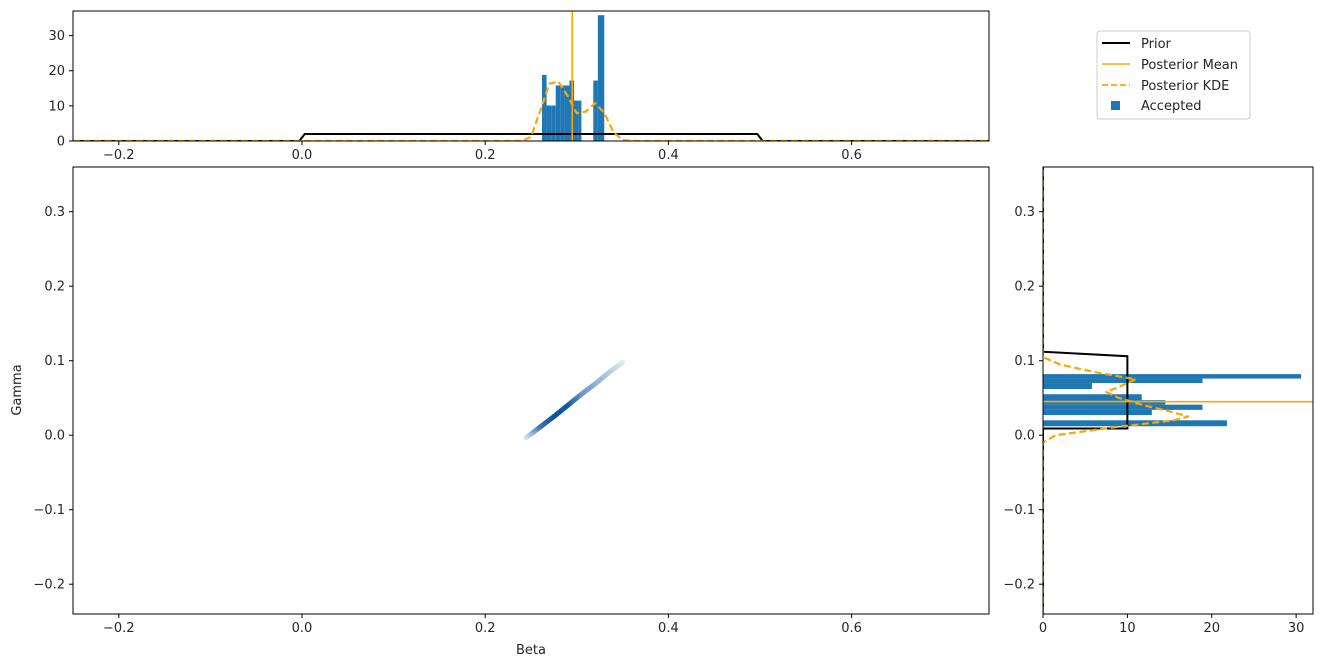 This screenshot has height=667, width=1322. What do you see at coordinates (485, 155) in the screenshot?
I see `beta-xtick-label-2: 0.2` at bounding box center [485, 155].